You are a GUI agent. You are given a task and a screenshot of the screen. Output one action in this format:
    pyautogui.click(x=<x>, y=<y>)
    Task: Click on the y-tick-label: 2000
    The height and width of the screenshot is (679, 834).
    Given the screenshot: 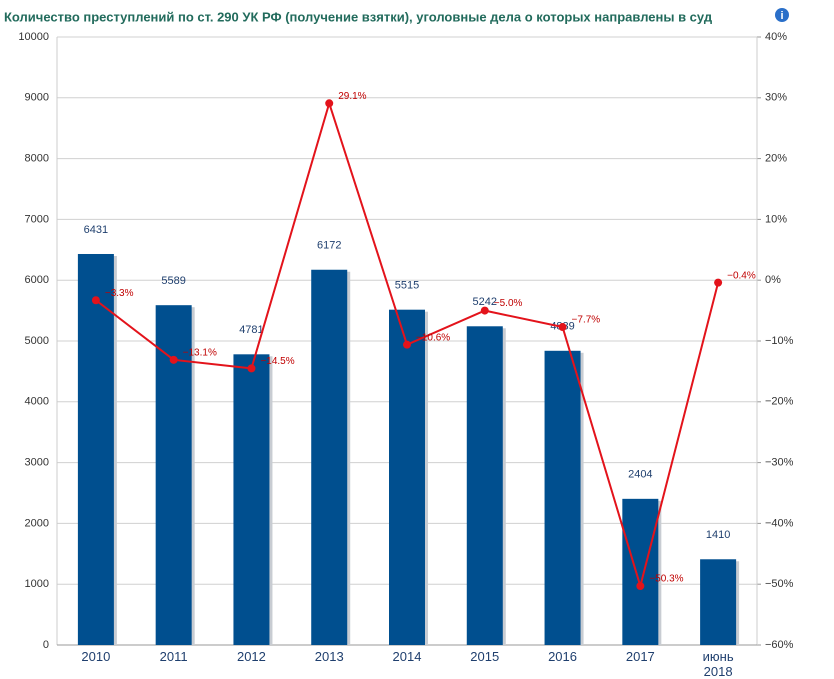 What is the action you would take?
    pyautogui.click(x=37, y=523)
    